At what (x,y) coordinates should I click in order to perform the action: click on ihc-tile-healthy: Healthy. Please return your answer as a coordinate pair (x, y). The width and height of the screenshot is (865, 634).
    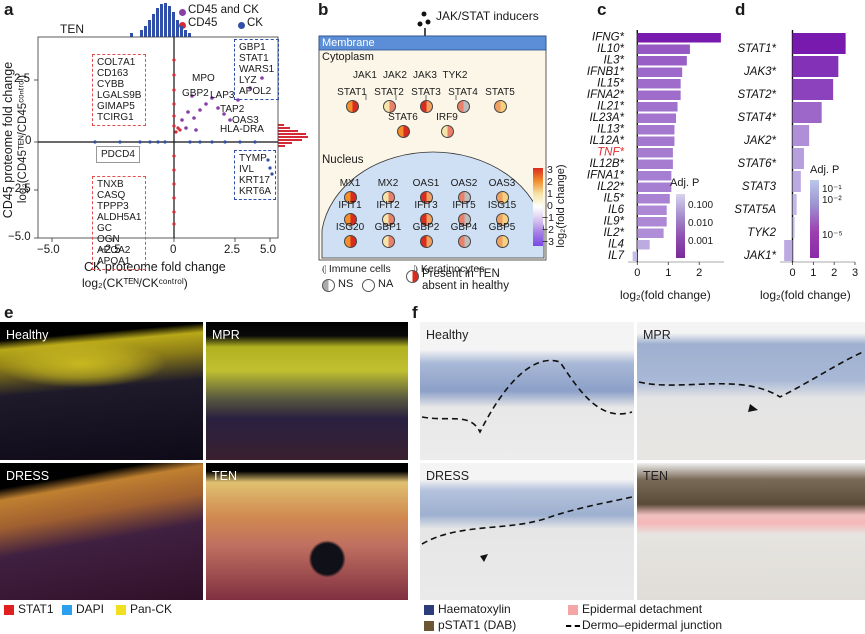
    Looking at the image, I should click on (527, 391).